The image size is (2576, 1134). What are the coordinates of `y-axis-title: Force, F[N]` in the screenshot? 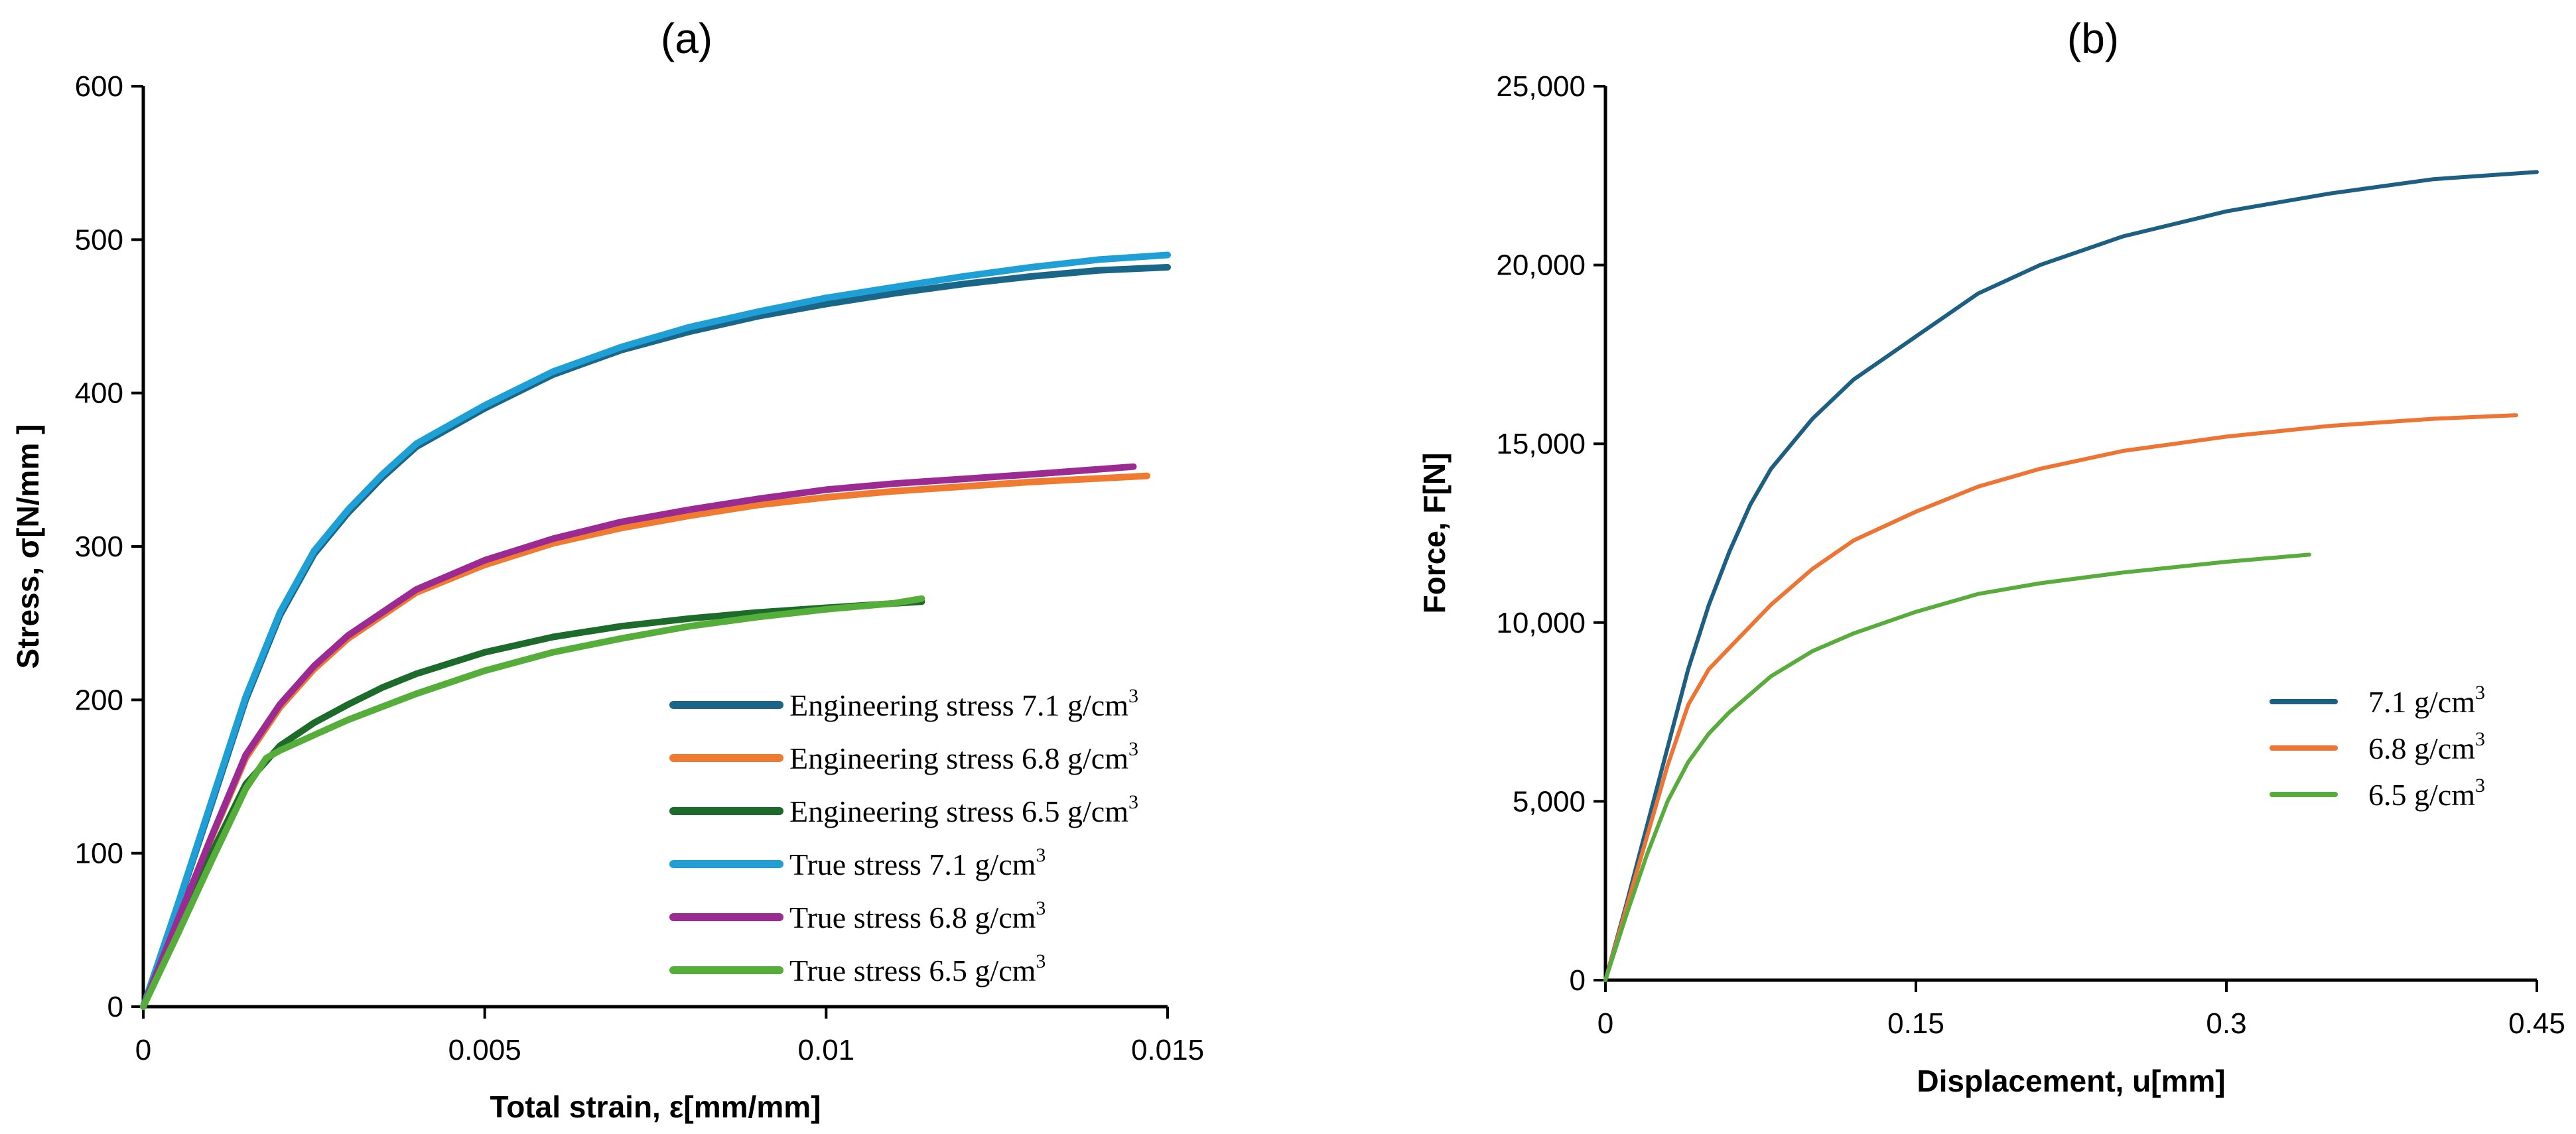 It's located at (1435, 533).